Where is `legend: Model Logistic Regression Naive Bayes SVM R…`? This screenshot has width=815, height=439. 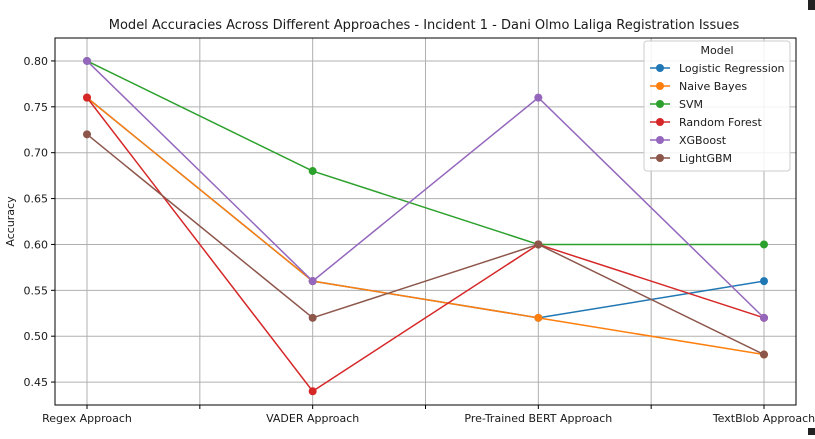 legend: Model Logistic Regression Naive Bayes SVM R… is located at coordinates (717, 106).